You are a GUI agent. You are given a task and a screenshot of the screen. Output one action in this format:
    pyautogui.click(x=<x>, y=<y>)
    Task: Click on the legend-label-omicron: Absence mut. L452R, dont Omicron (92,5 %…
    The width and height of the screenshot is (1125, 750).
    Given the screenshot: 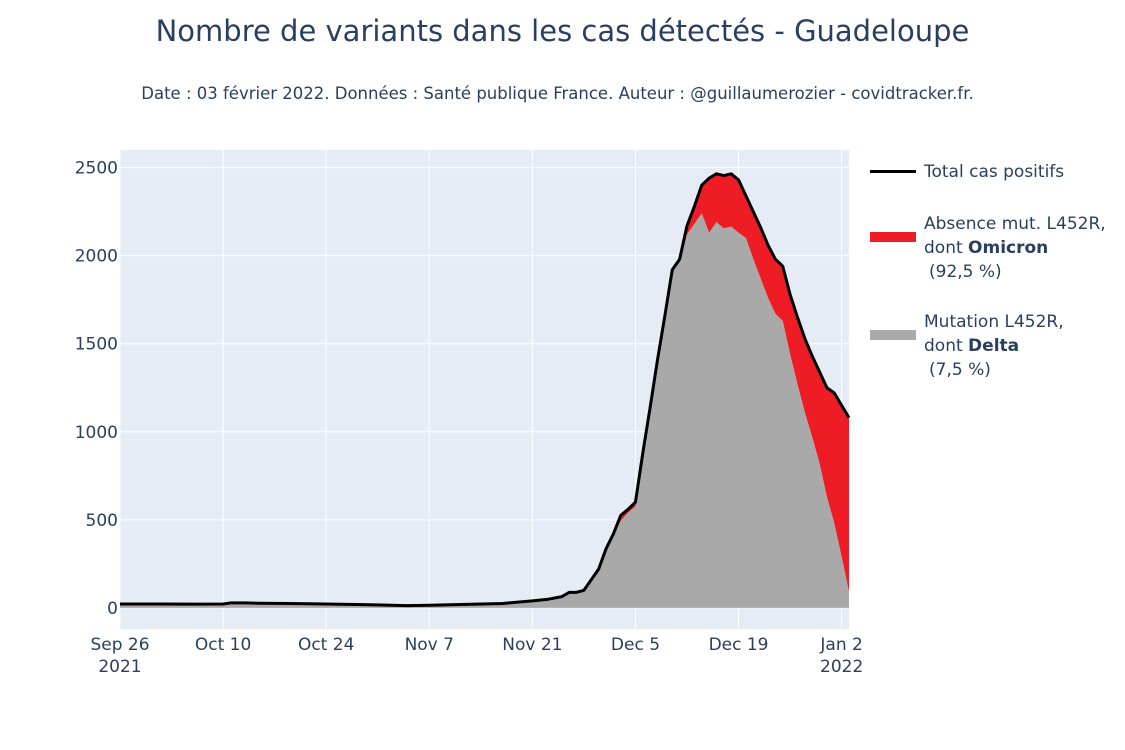 What is the action you would take?
    pyautogui.click(x=1015, y=248)
    